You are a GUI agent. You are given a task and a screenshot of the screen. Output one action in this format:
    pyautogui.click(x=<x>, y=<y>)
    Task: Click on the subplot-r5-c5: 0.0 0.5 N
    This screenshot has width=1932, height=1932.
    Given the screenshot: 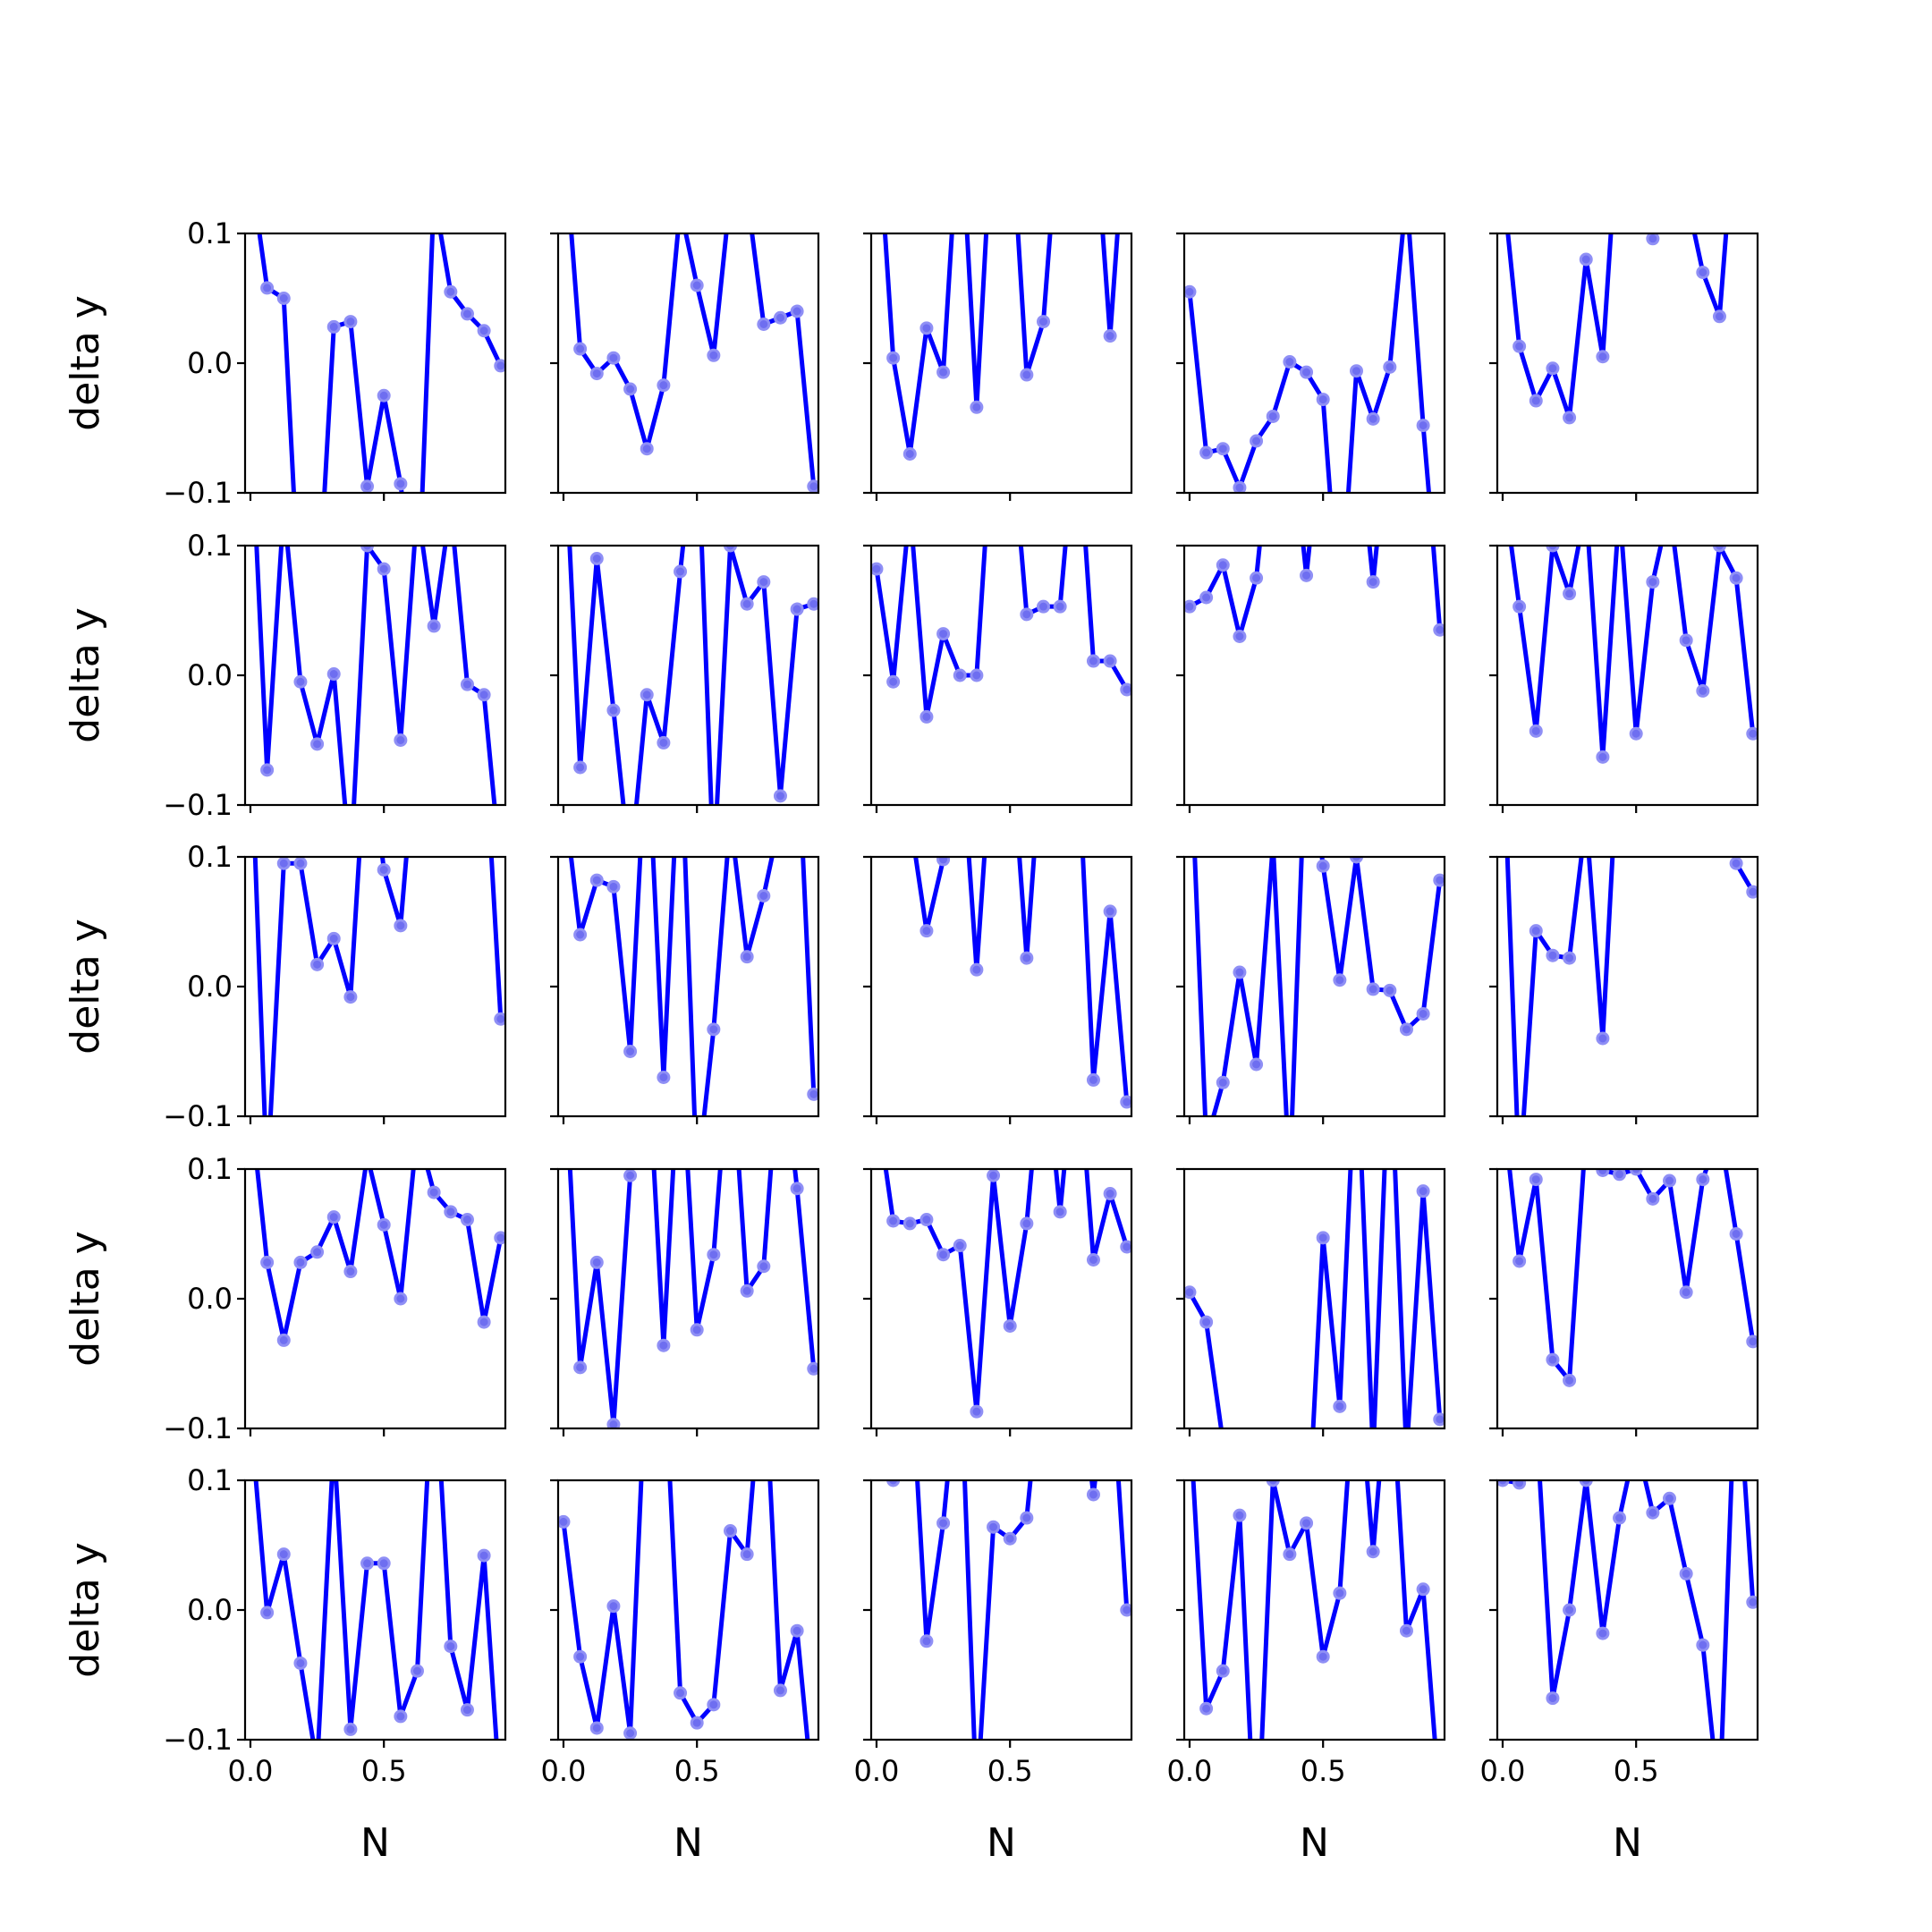 What is the action you would take?
    pyautogui.click(x=1619, y=1672)
    